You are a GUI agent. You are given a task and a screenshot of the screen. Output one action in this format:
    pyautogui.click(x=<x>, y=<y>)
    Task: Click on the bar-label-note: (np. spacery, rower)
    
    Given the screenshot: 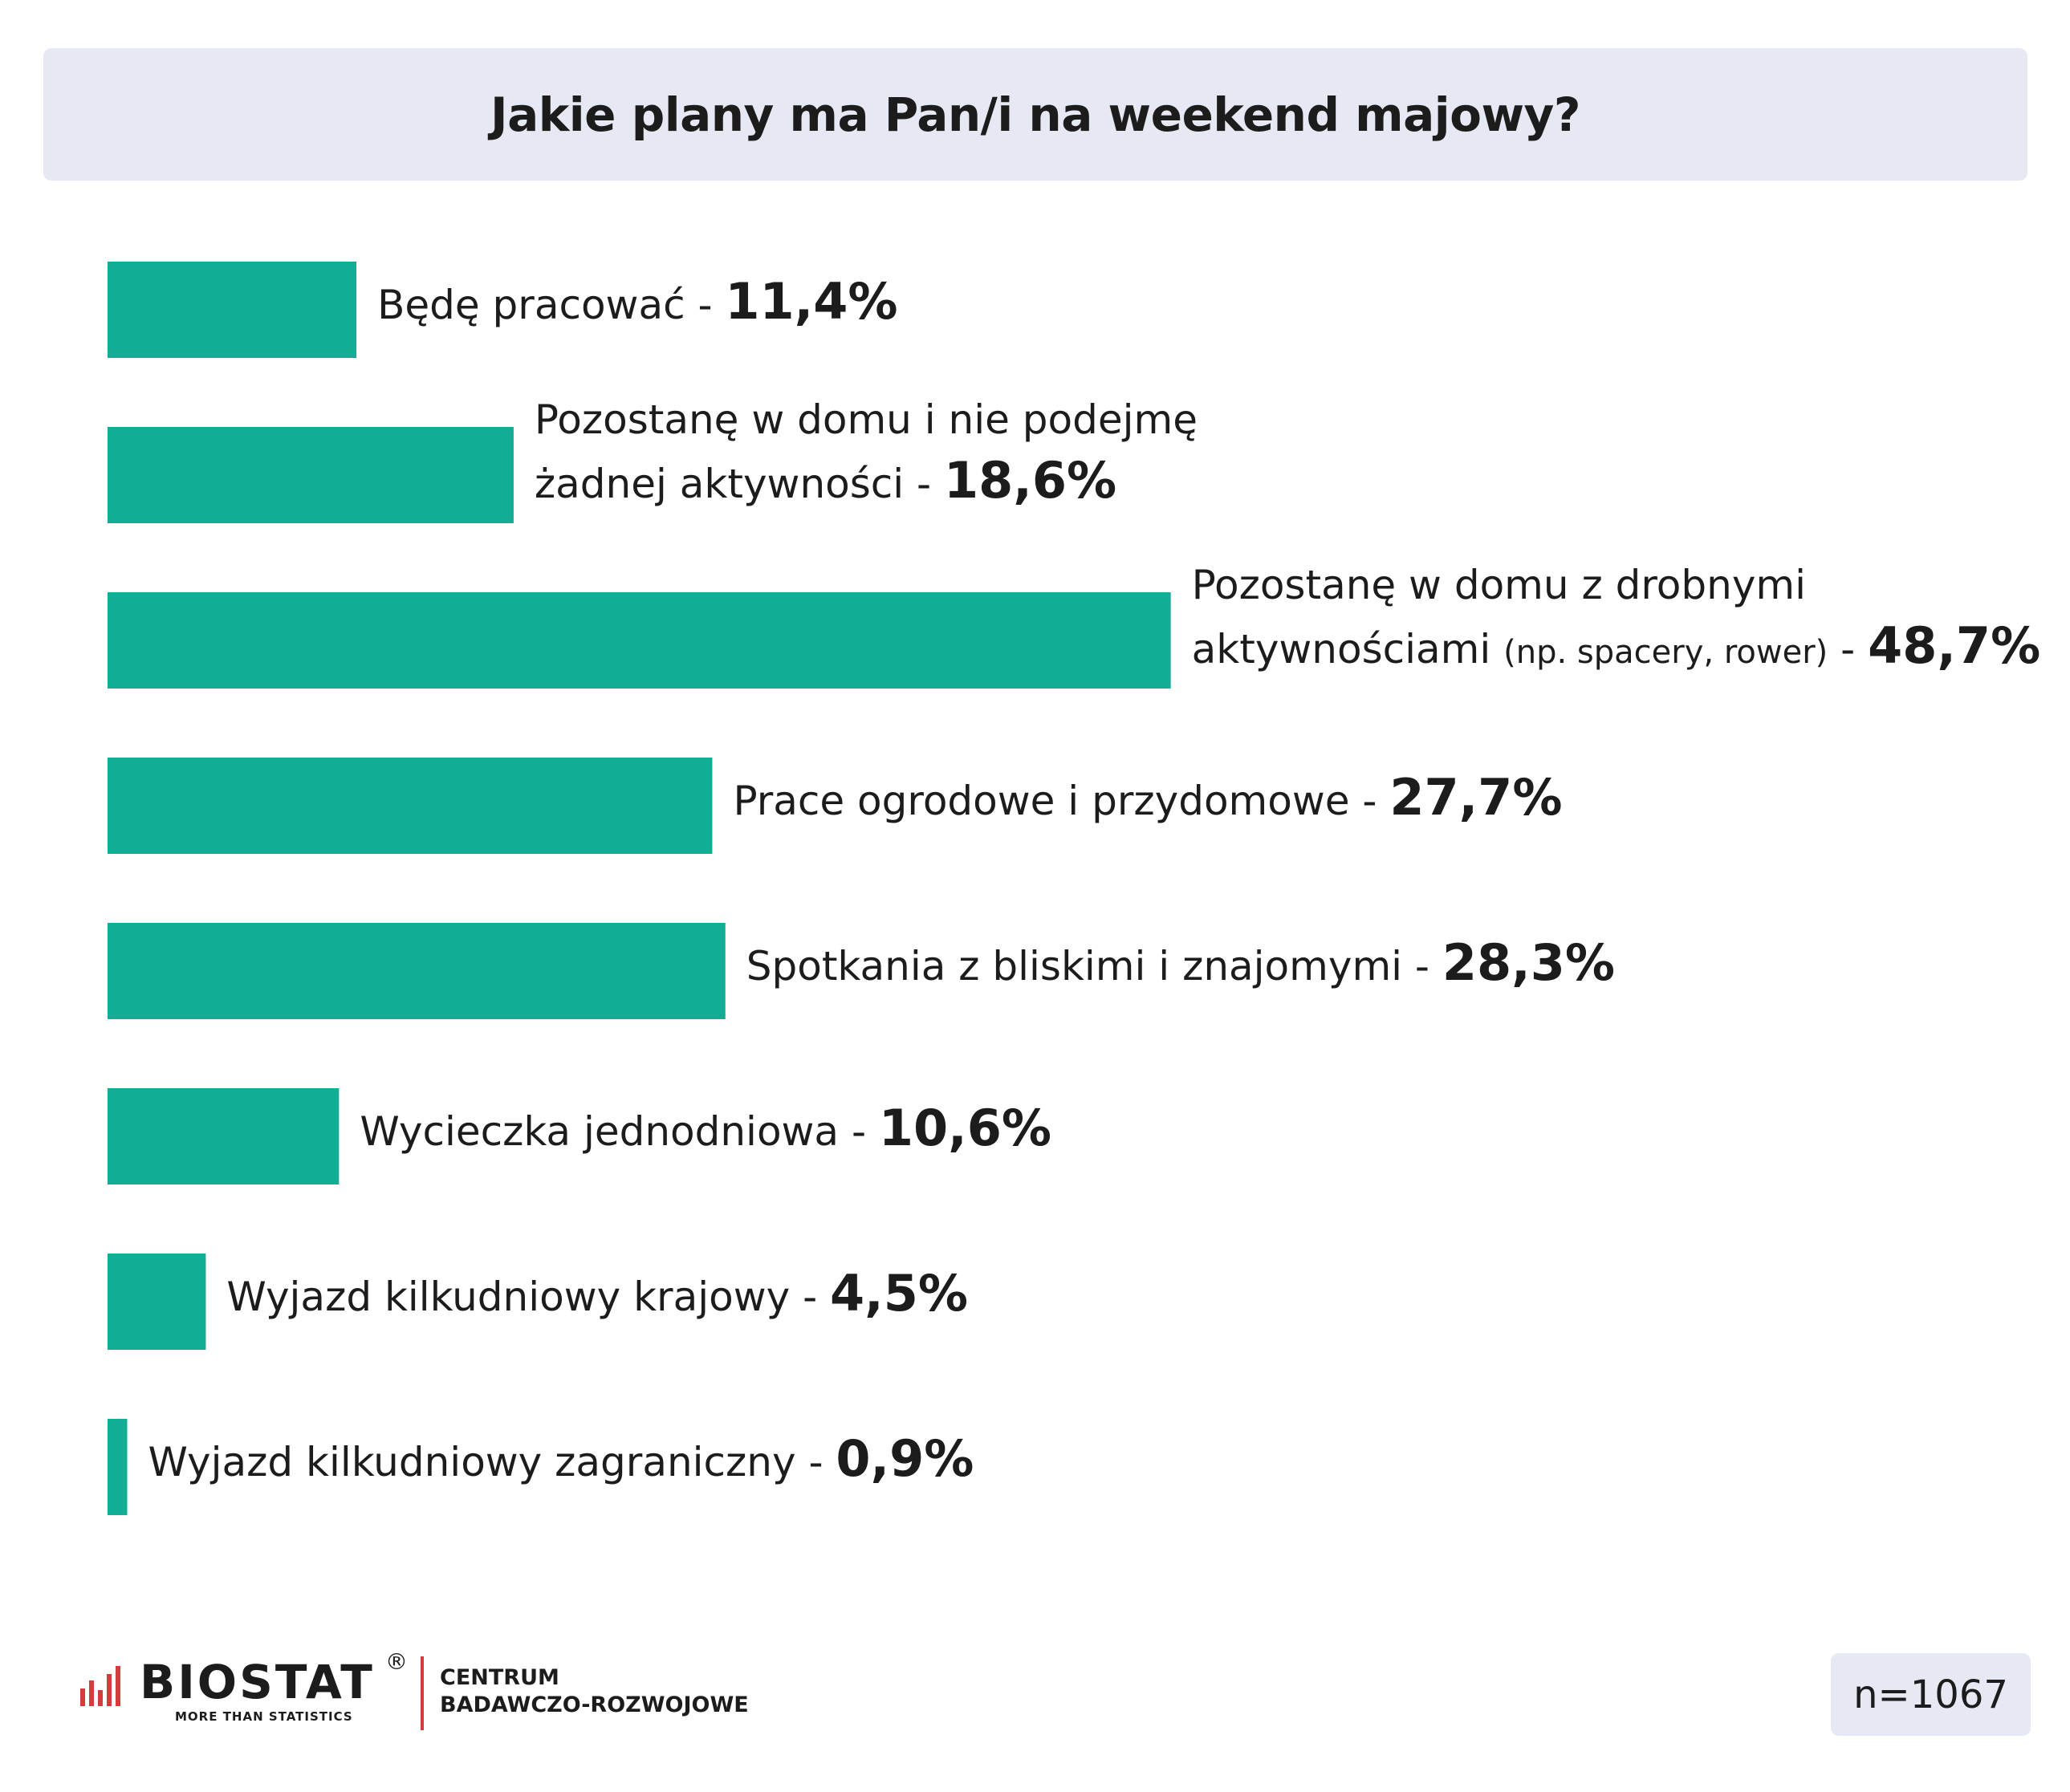 What is the action you would take?
    pyautogui.click(x=1665, y=652)
    